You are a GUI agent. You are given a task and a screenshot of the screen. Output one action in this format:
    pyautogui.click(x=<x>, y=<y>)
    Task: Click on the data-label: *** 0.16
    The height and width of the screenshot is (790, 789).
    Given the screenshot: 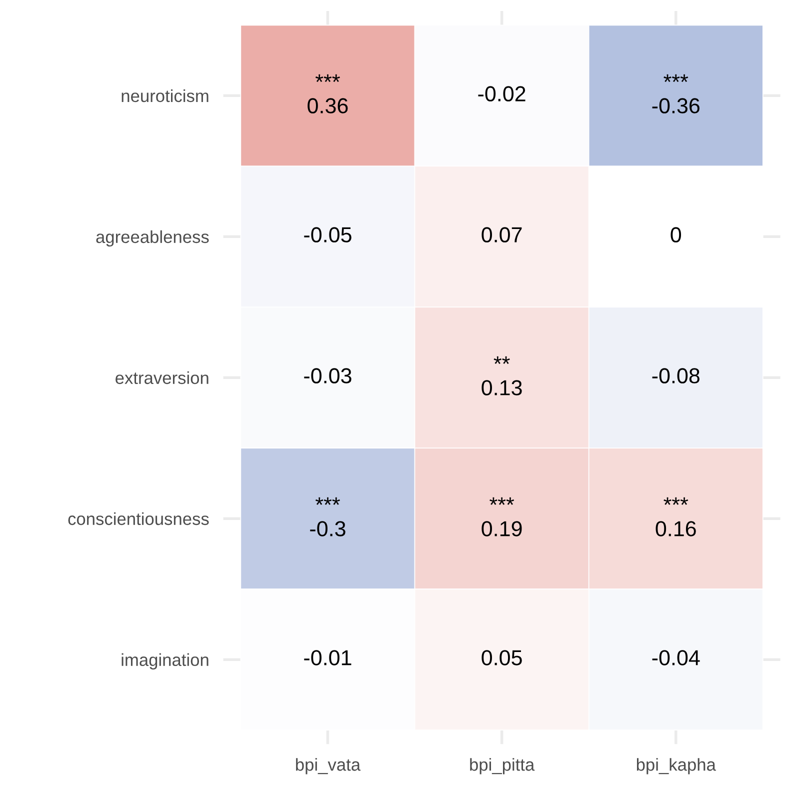 What is the action you would take?
    pyautogui.click(x=676, y=516)
    